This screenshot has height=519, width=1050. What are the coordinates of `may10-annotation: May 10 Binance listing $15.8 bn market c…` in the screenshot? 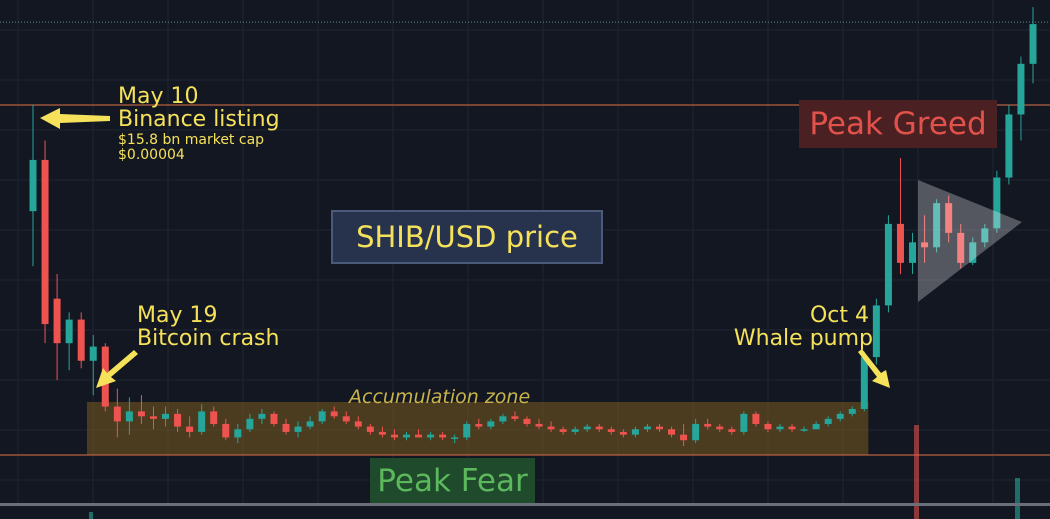 It's located at (199, 124).